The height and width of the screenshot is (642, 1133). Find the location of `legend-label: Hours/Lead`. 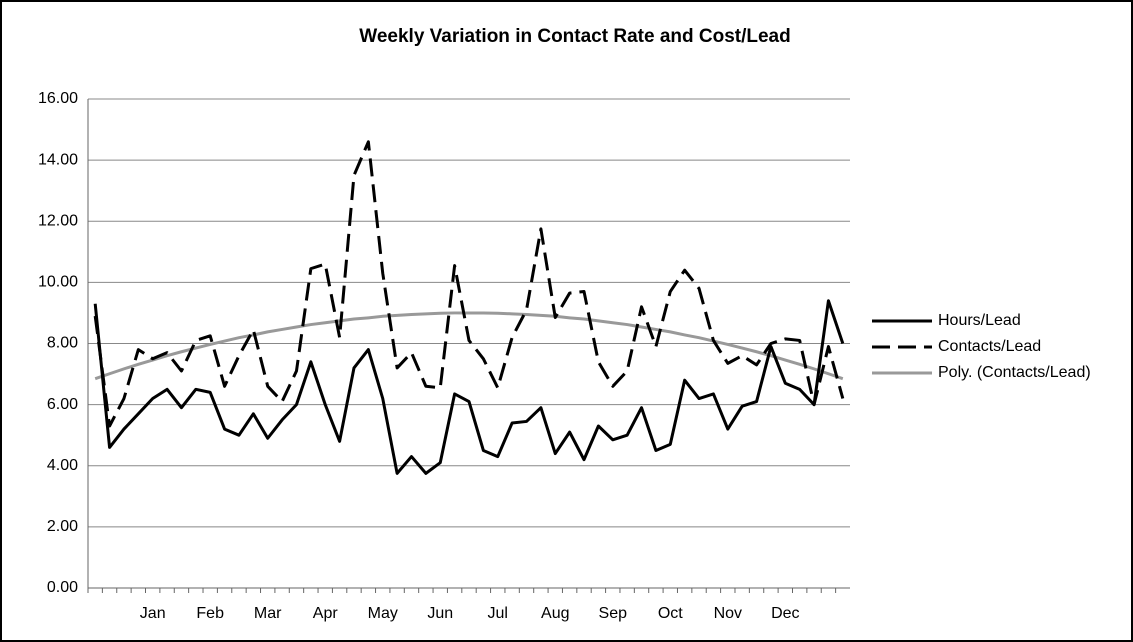

legend-label: Hours/Lead is located at coordinates (979, 320).